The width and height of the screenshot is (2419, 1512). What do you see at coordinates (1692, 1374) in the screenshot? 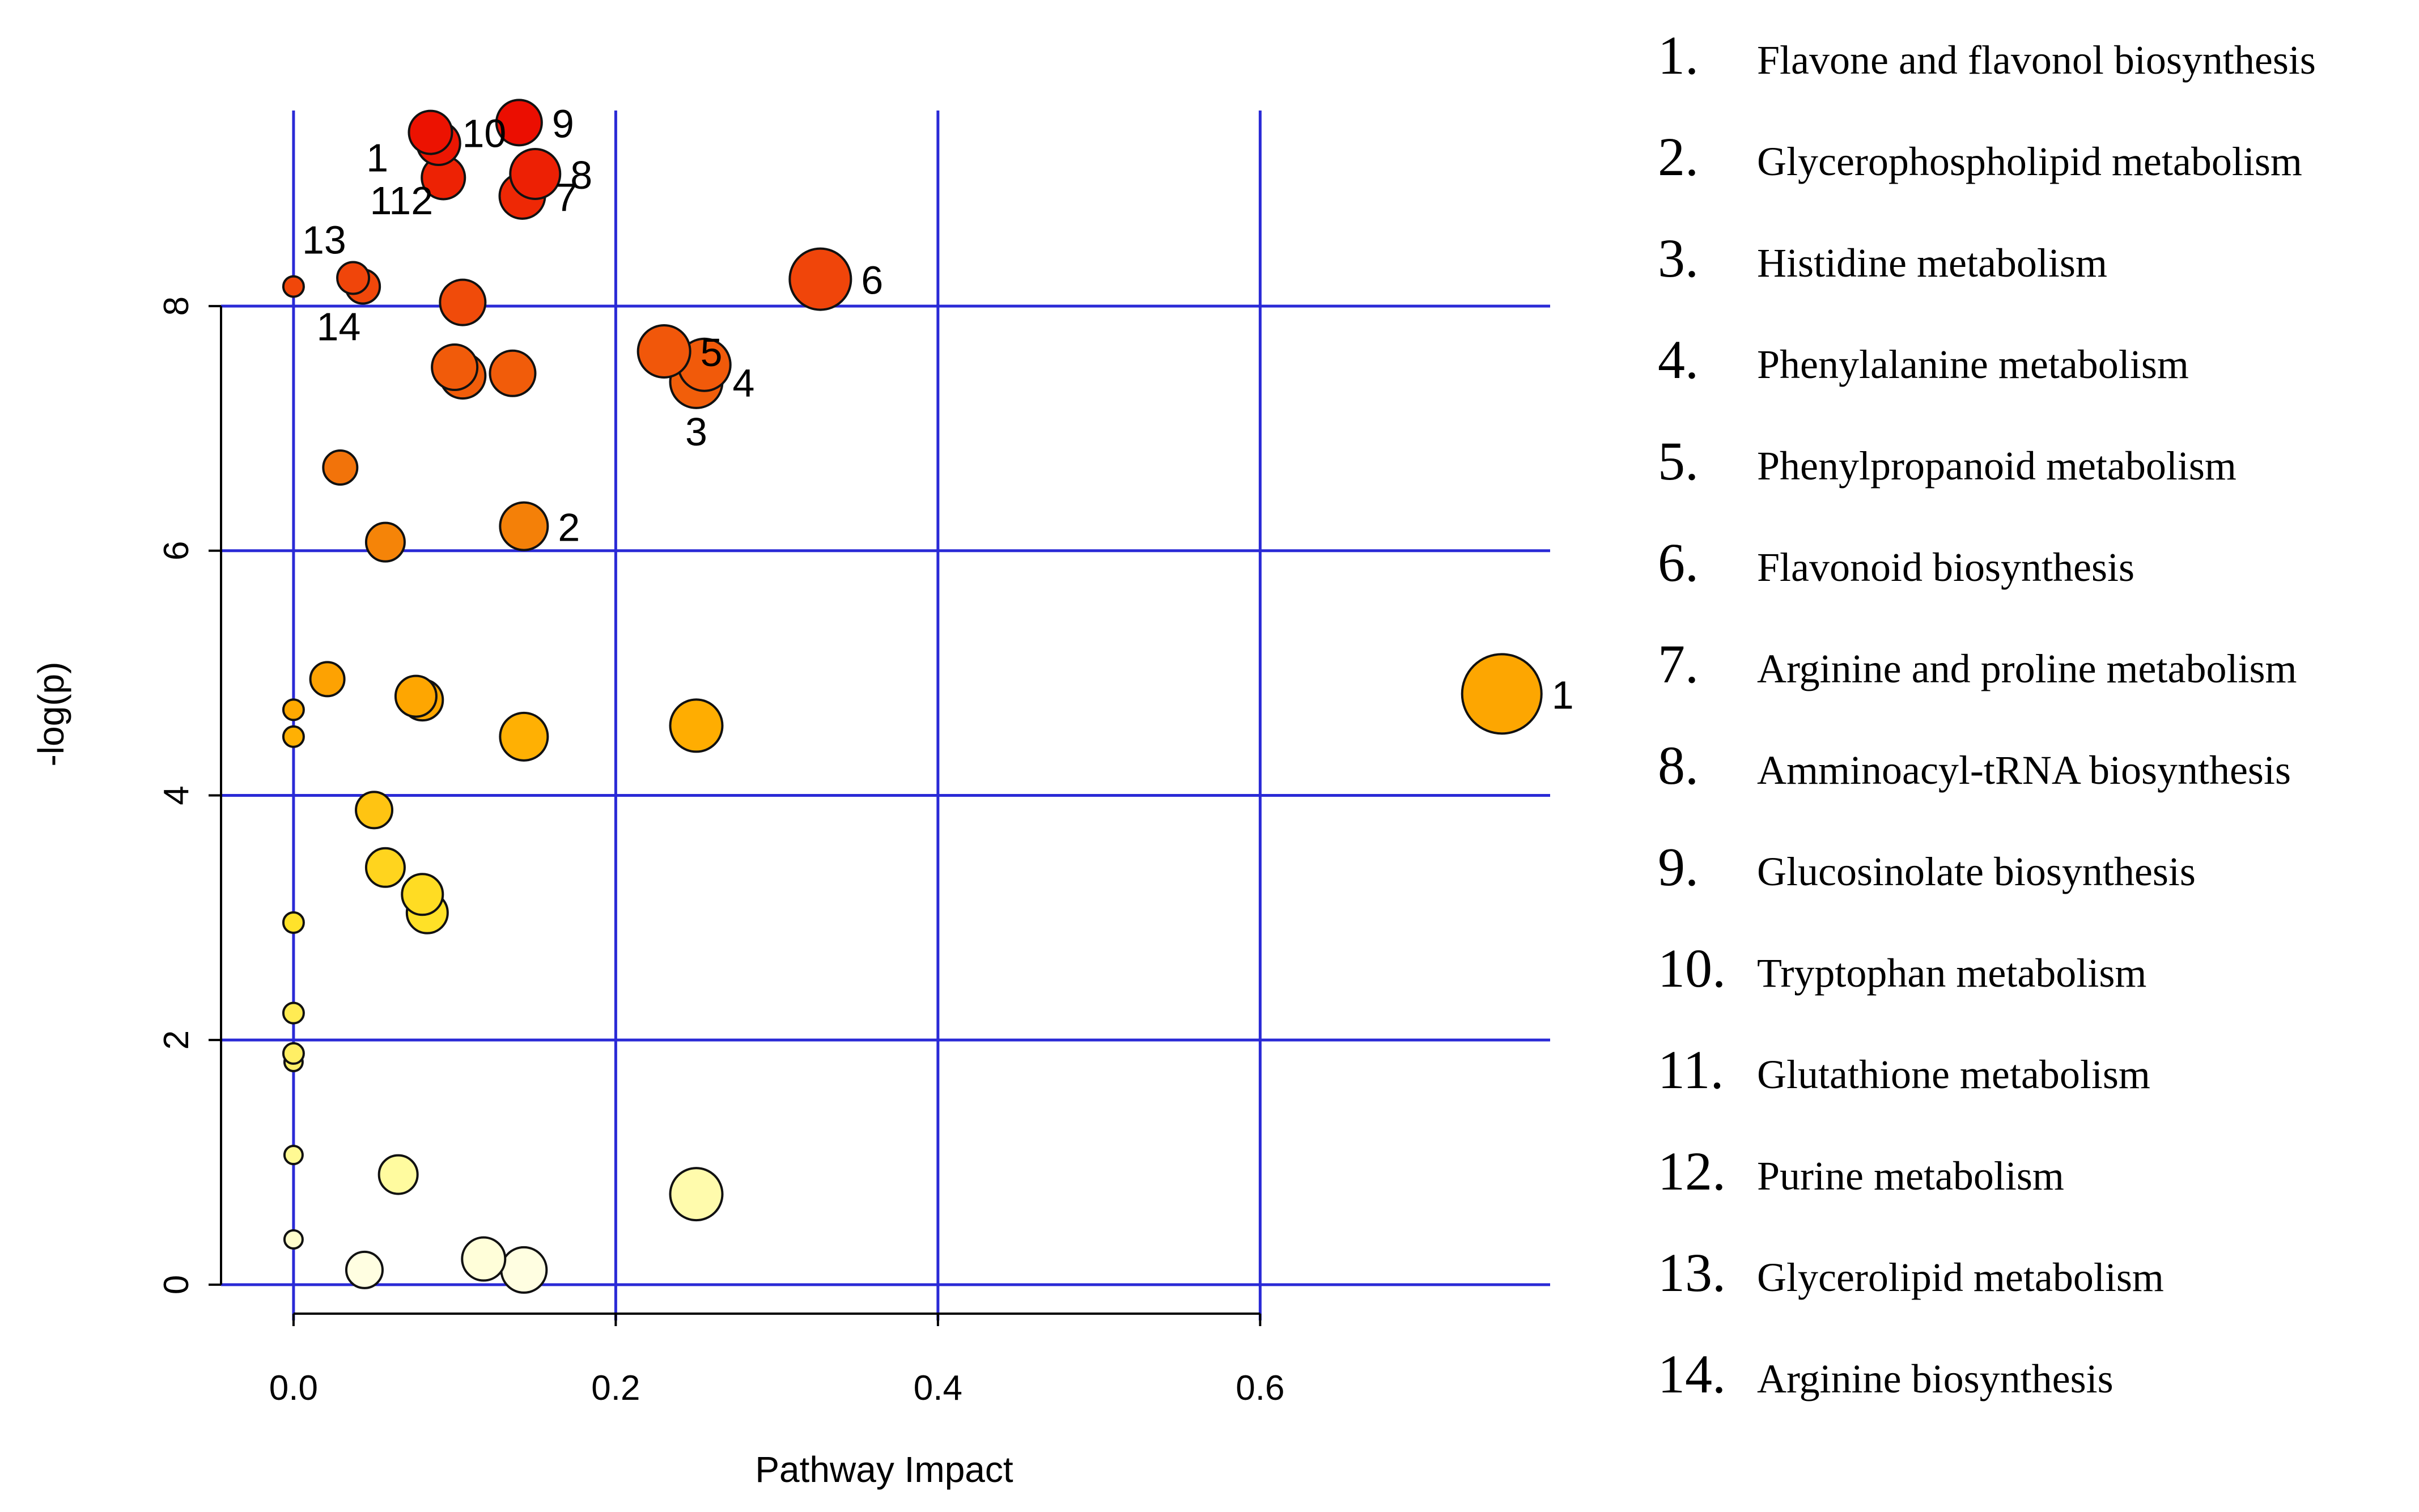
I see `legend-item-number-13: 14.` at bounding box center [1692, 1374].